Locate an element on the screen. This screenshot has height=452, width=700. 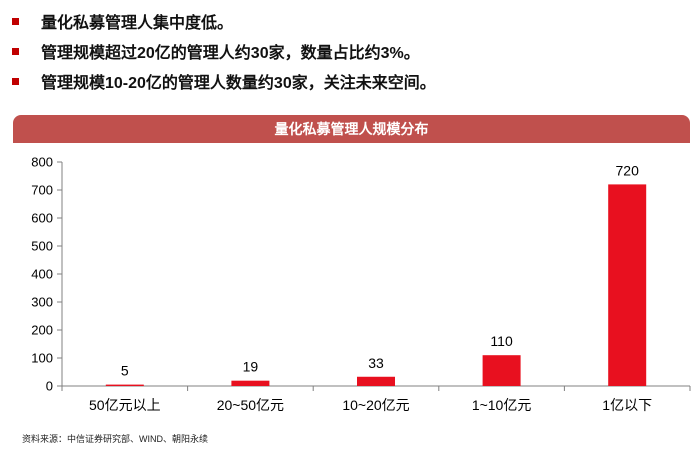
bar-data-label: 5 is located at coordinates (125, 371).